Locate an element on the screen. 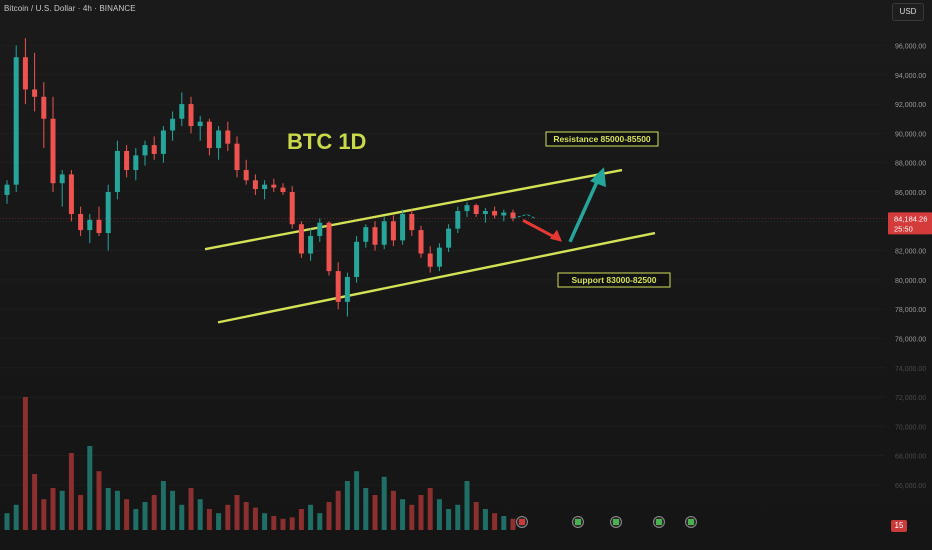  price-tick-label: 90,000.00 is located at coordinates (910, 134).